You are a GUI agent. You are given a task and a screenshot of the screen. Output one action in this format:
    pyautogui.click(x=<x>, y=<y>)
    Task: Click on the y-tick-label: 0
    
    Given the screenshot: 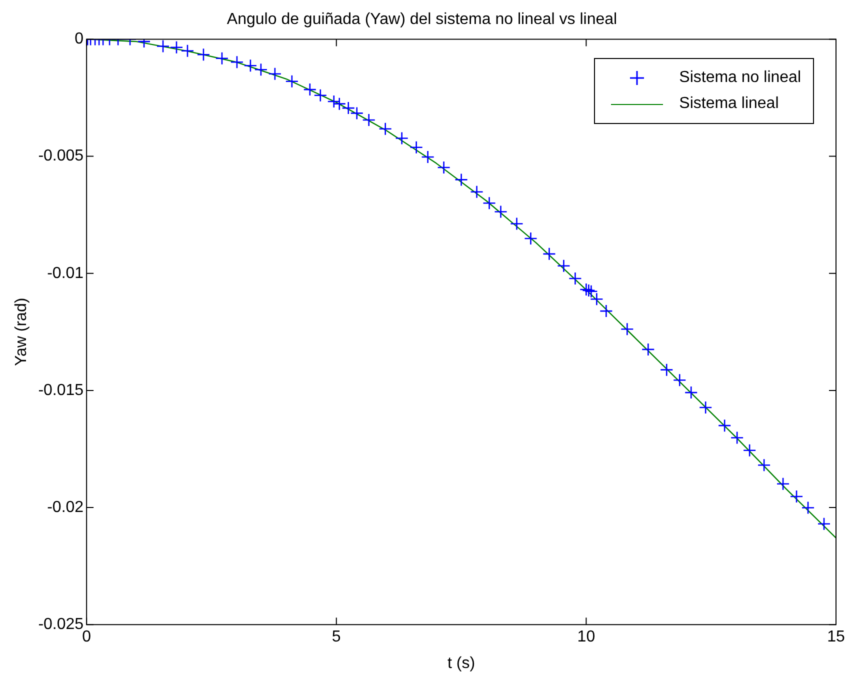 What is the action you would take?
    pyautogui.click(x=79, y=39)
    